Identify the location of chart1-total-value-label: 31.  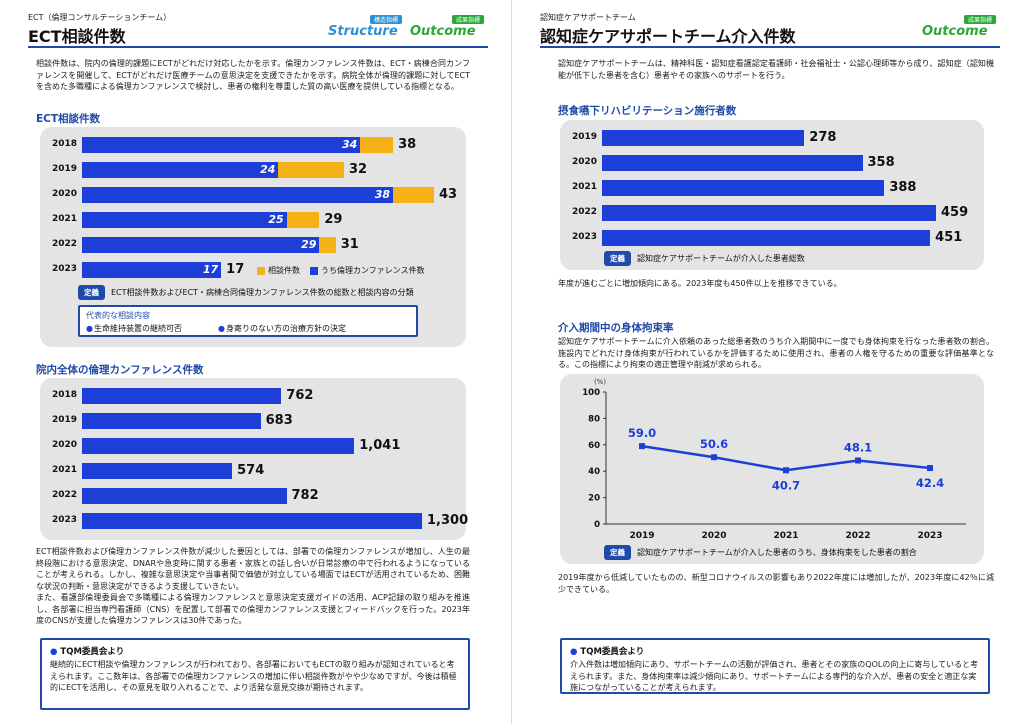
(349, 244).